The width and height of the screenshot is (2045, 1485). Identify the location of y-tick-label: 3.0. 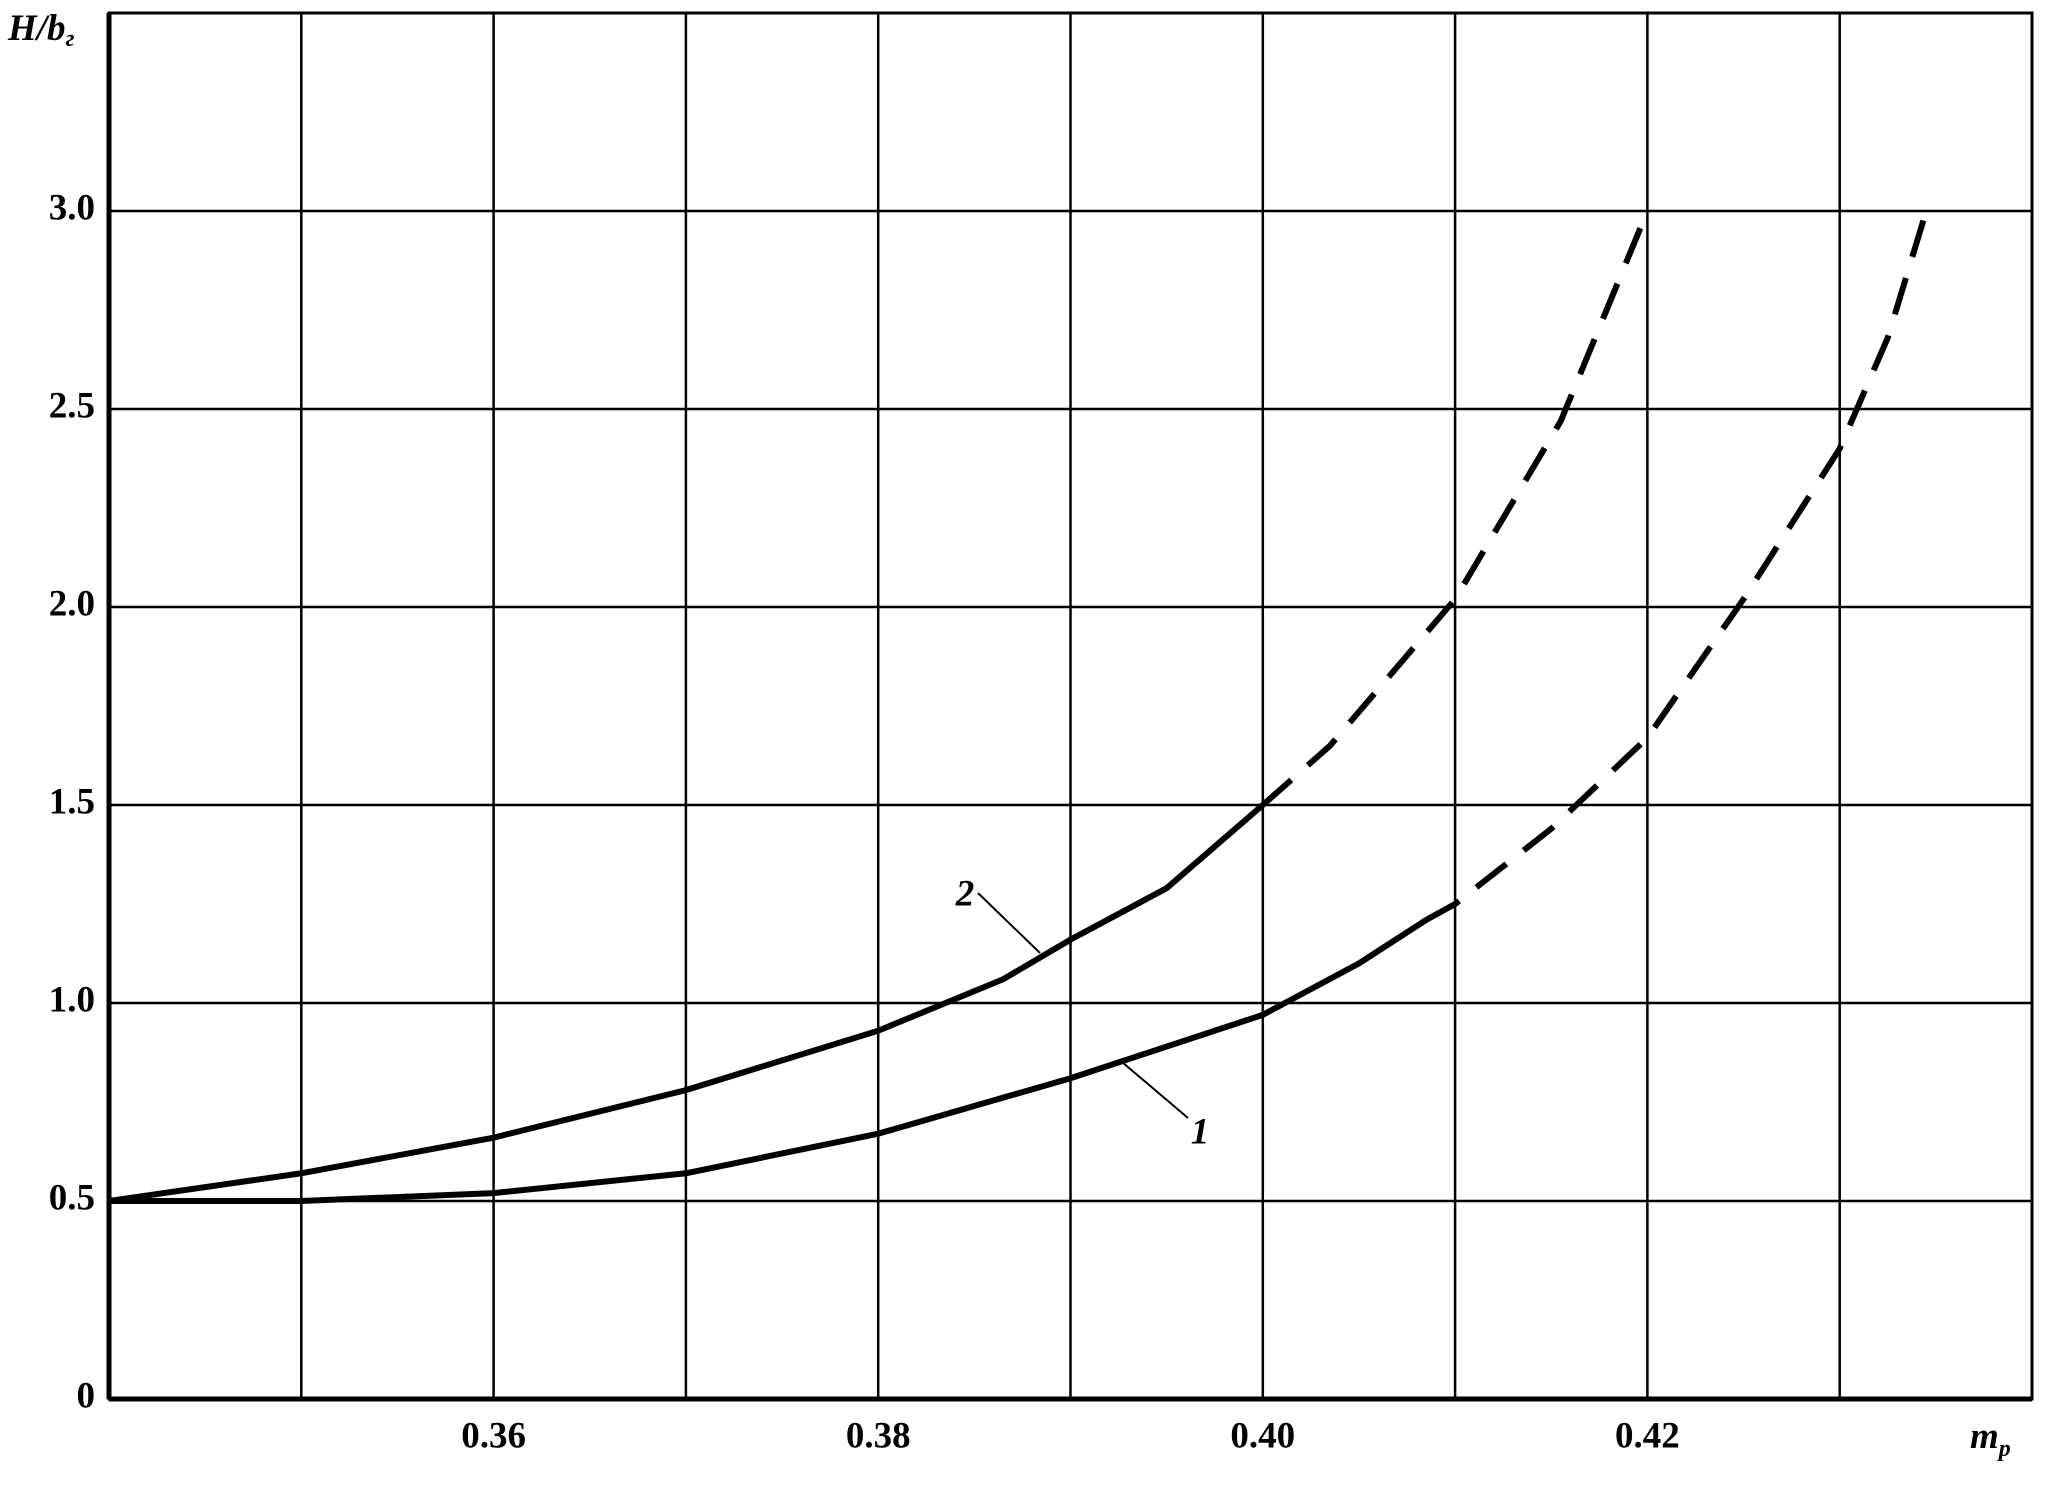
(72, 207).